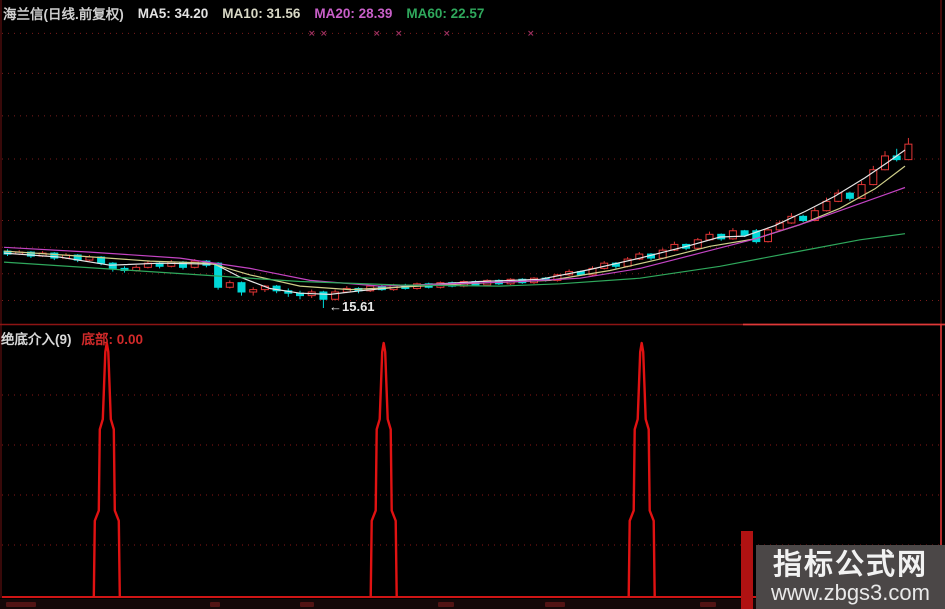 The width and height of the screenshot is (945, 609). Describe the element at coordinates (63, 14) in the screenshot. I see `symbol-title: 海兰信(日线.前复权)` at that location.